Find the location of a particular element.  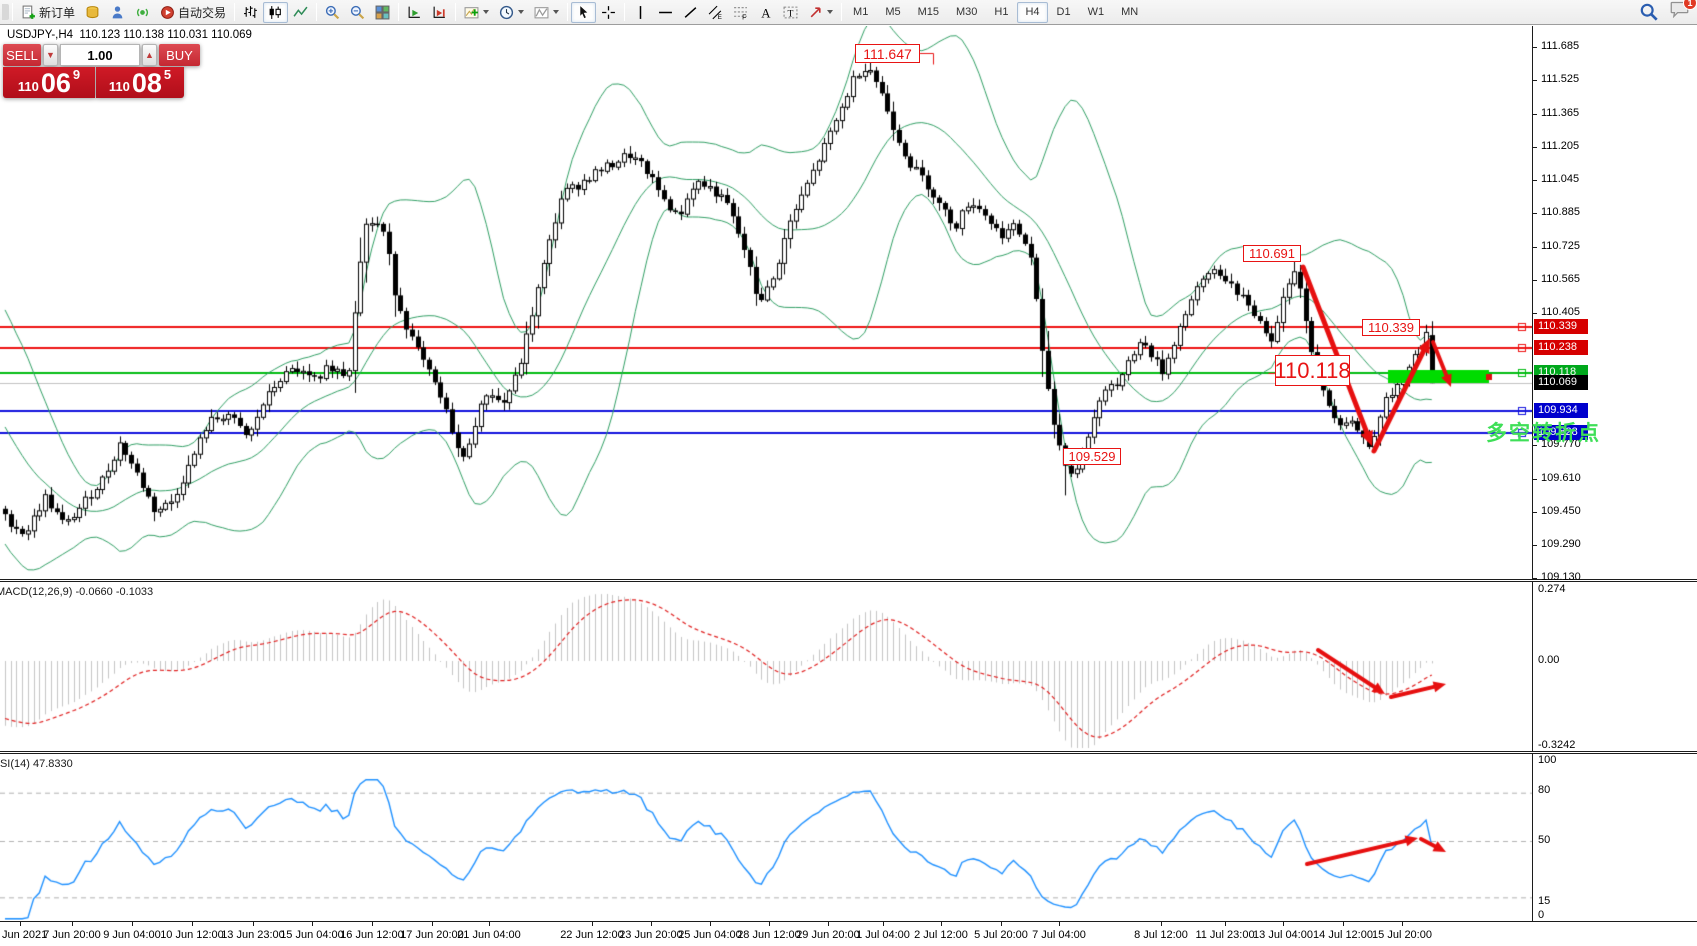

bar-chart-button is located at coordinates (250, 12).